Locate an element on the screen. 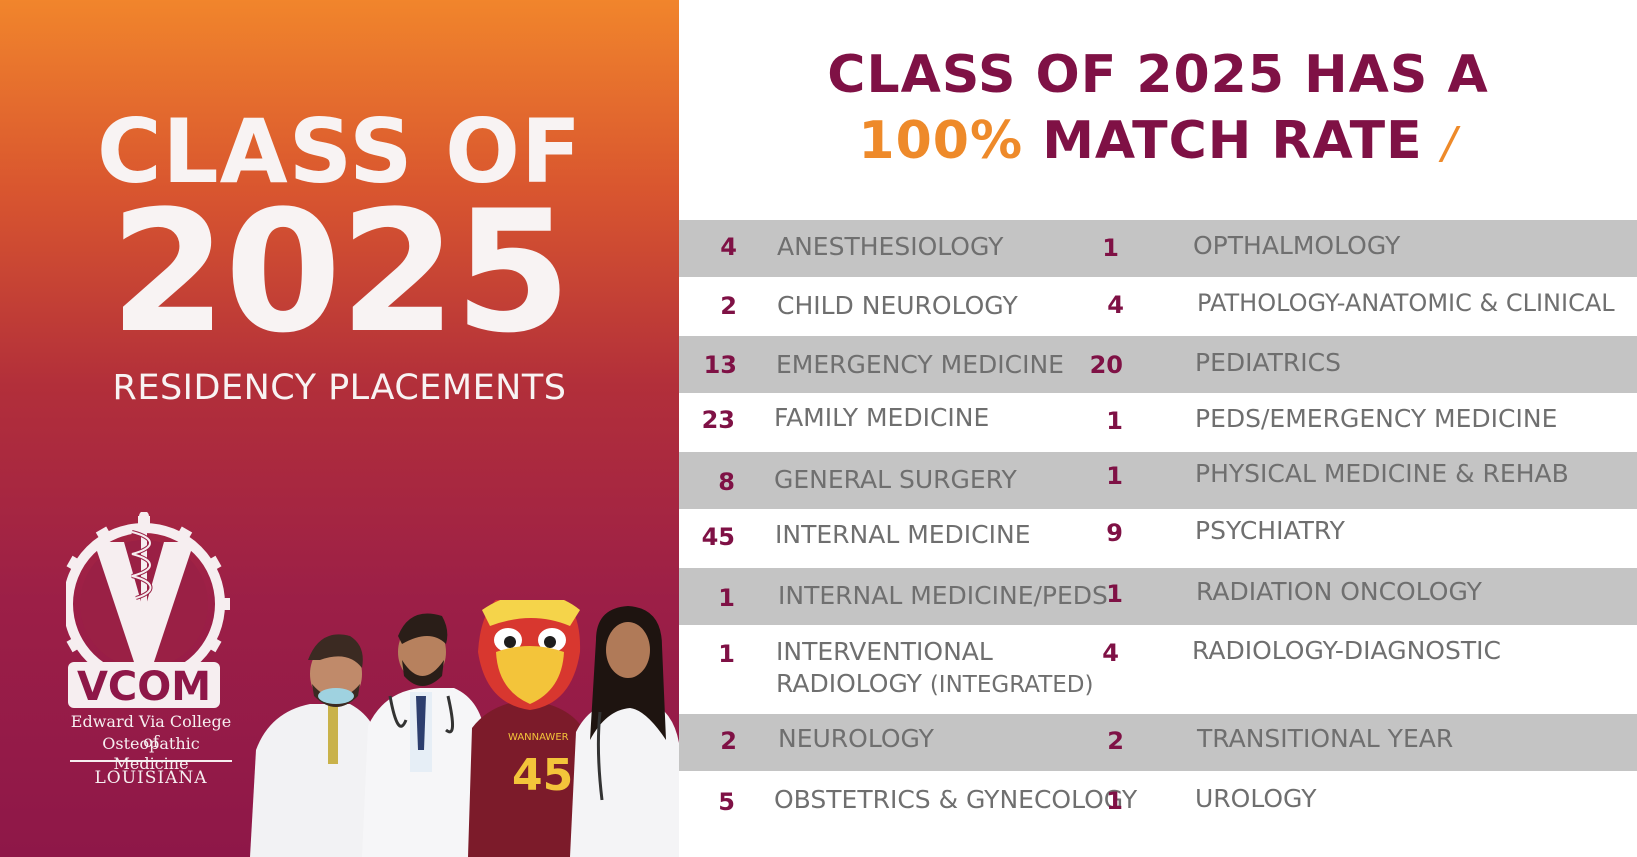 The height and width of the screenshot is (857, 1637). match-rate-text: MATCH RATE is located at coordinates (1232, 141).